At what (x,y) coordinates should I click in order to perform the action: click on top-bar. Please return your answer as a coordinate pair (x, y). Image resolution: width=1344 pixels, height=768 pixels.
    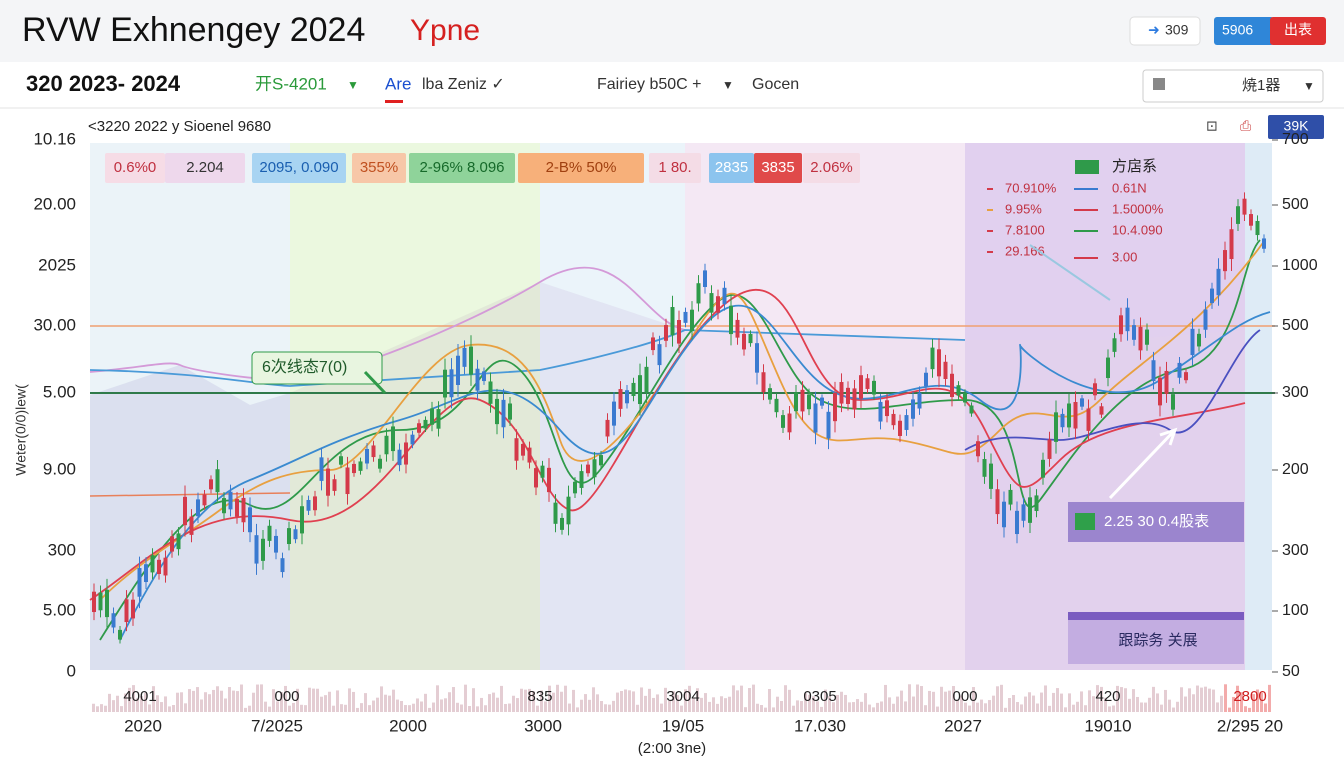
    Looking at the image, I should click on (672, 31).